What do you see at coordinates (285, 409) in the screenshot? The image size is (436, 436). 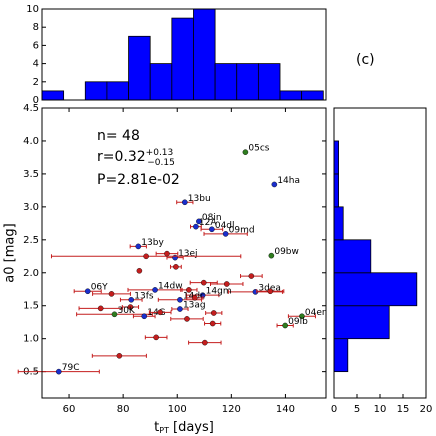 I see `x-tick-label: 140` at bounding box center [285, 409].